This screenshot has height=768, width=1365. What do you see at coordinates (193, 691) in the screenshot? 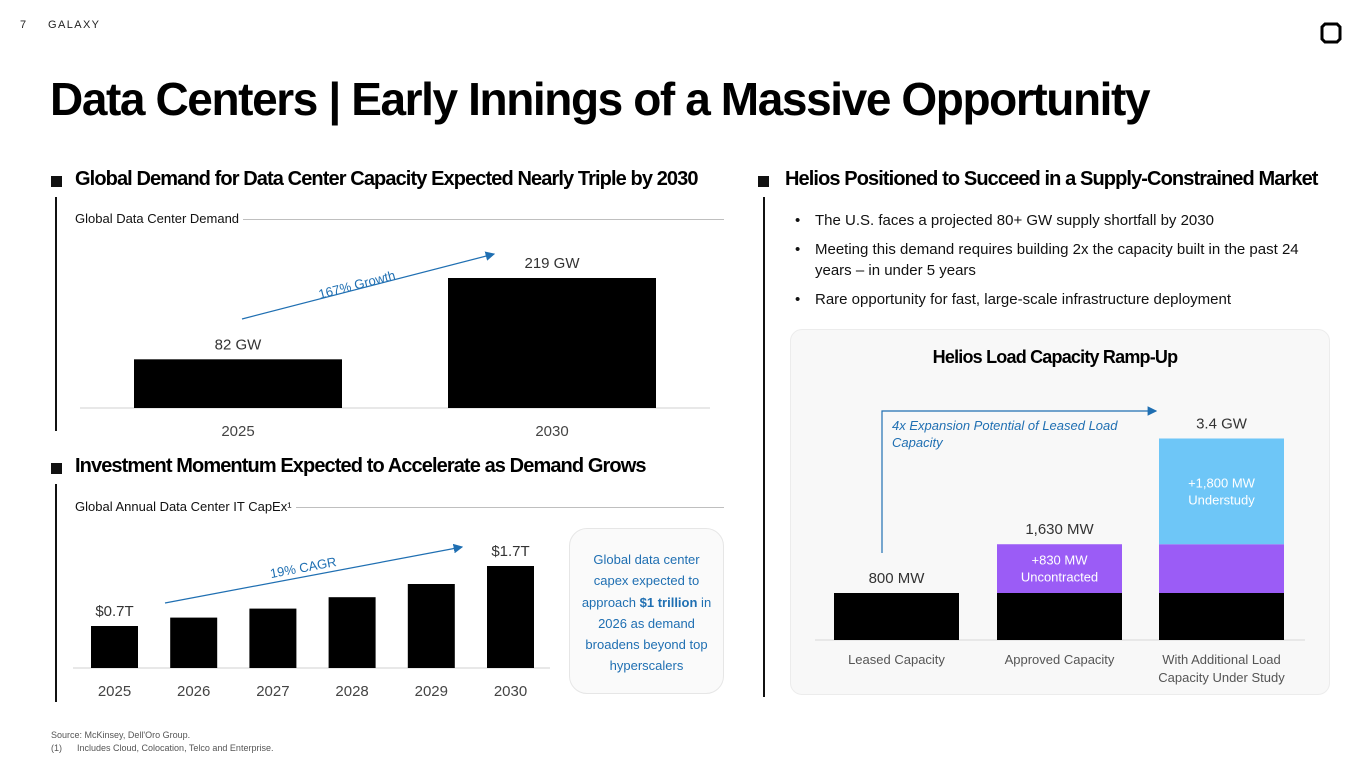
I see `x-tick-label: 2026` at bounding box center [193, 691].